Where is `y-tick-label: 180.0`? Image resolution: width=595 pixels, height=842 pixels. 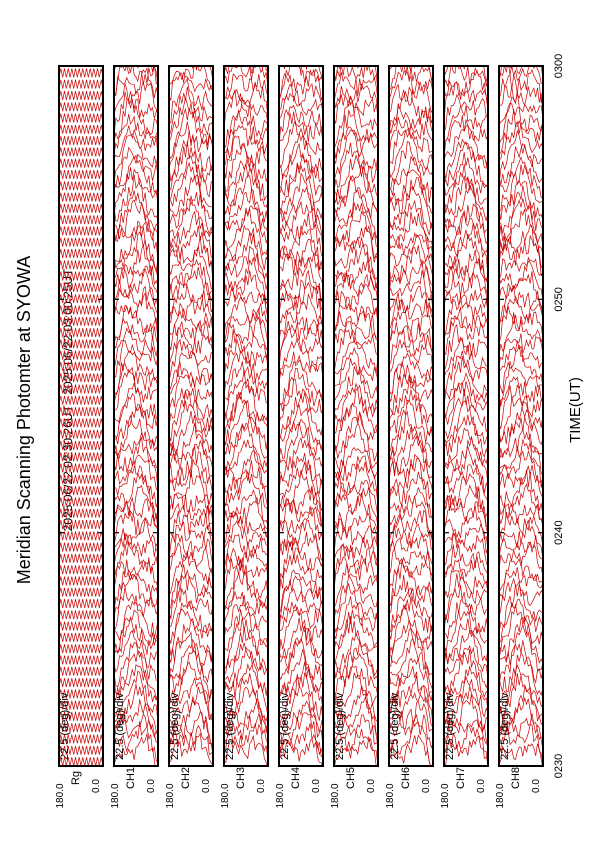 y-tick-label: 180.0 is located at coordinates (390, 795).